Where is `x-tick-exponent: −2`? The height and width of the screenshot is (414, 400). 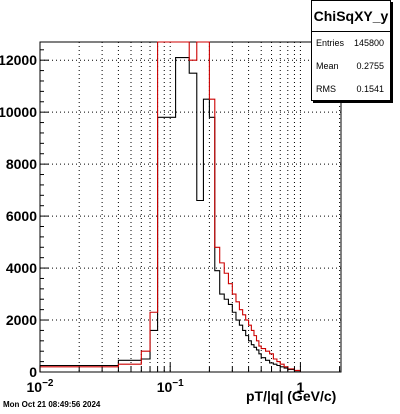
x-tick-exponent: −2 is located at coordinates (48, 383).